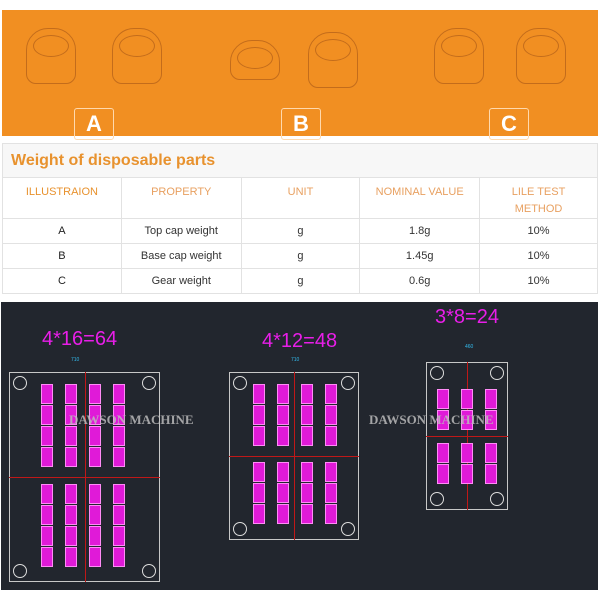 The height and width of the screenshot is (600, 600). What do you see at coordinates (62, 281) in the screenshot?
I see `cell: C` at bounding box center [62, 281].